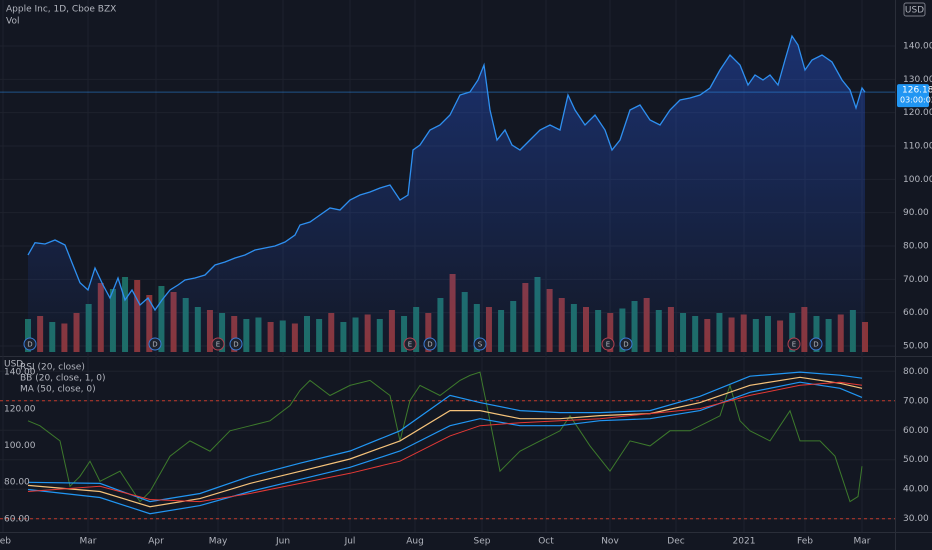 The image size is (932, 550). I want to click on volume-label: Vol, so click(12, 22).